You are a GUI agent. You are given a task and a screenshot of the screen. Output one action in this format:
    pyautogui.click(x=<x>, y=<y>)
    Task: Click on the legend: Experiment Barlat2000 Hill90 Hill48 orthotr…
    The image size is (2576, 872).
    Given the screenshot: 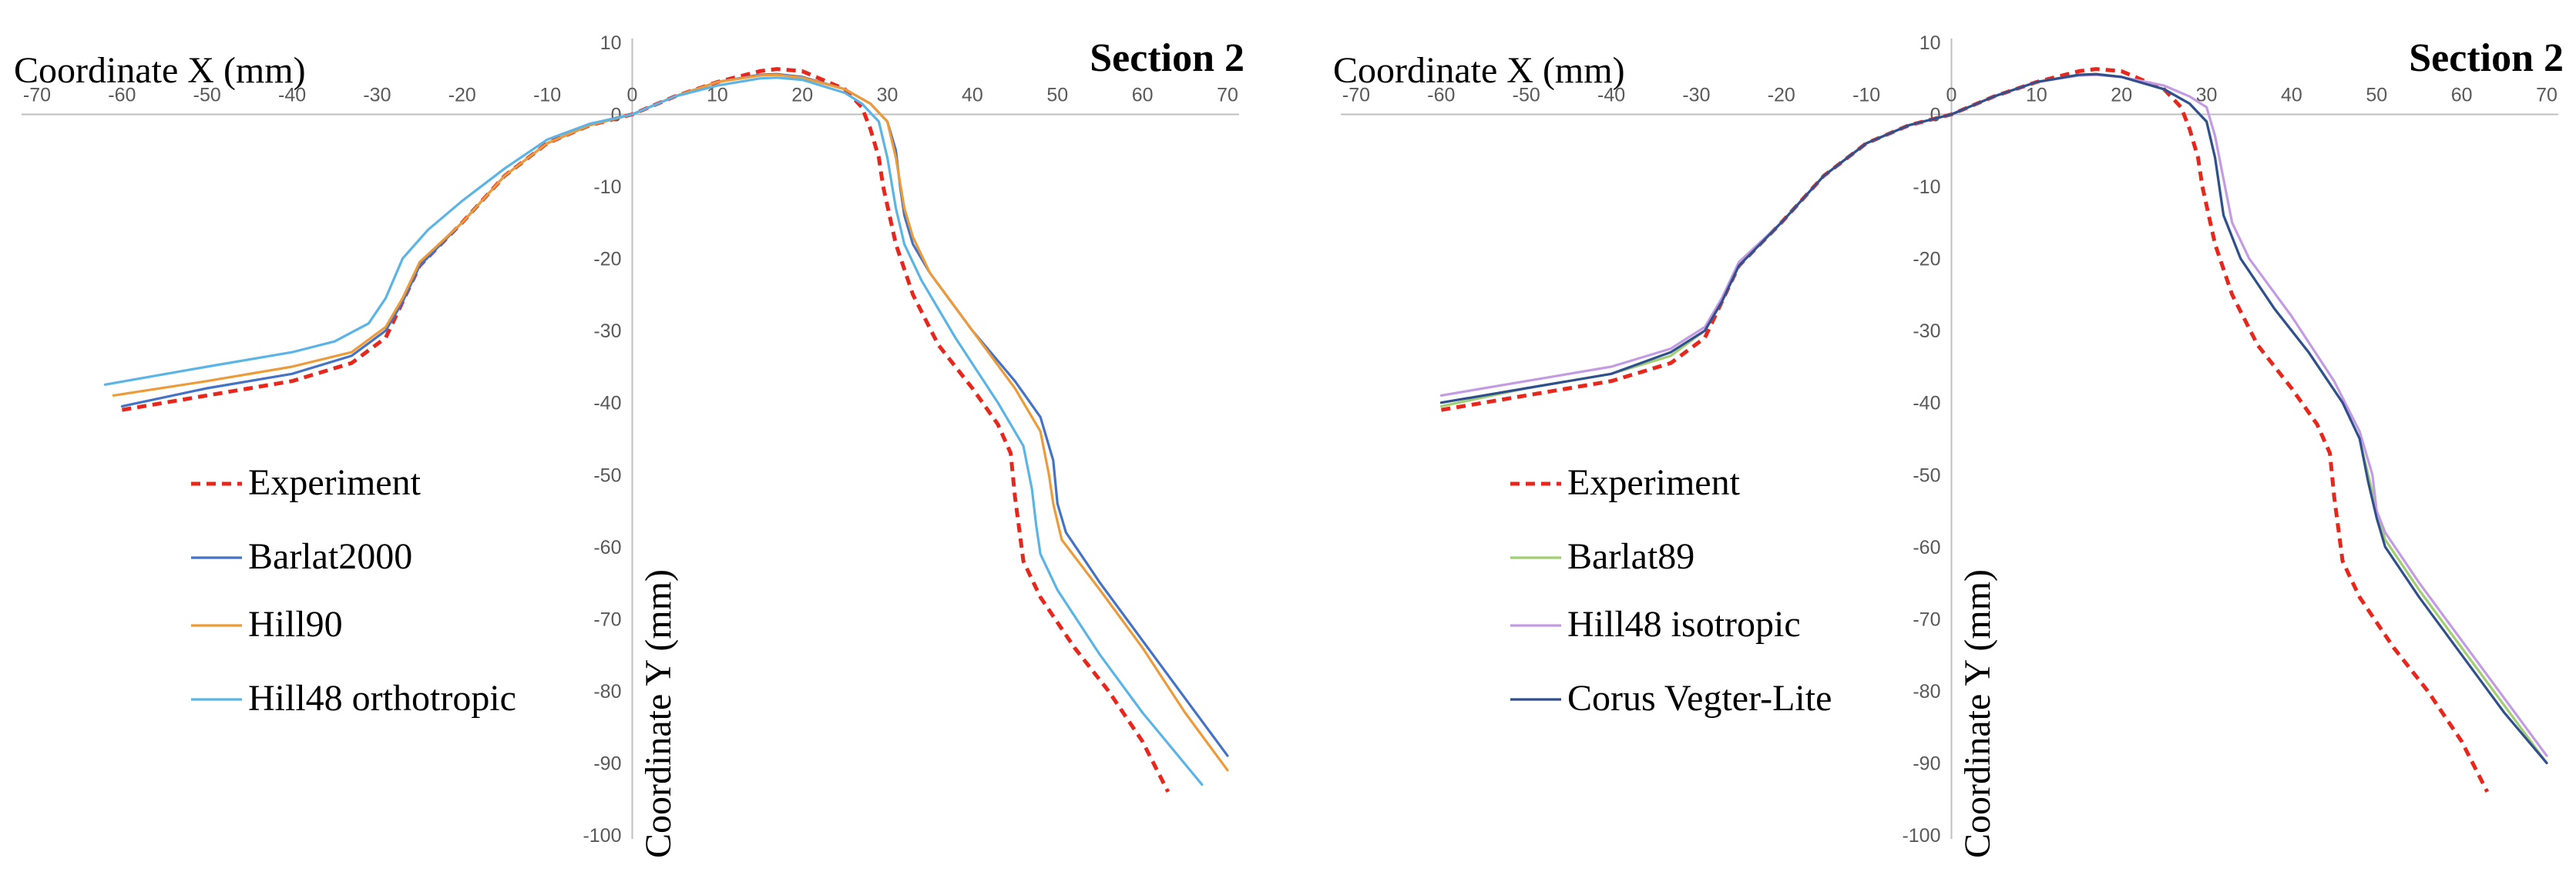 What is the action you would take?
    pyautogui.click(x=353, y=591)
    